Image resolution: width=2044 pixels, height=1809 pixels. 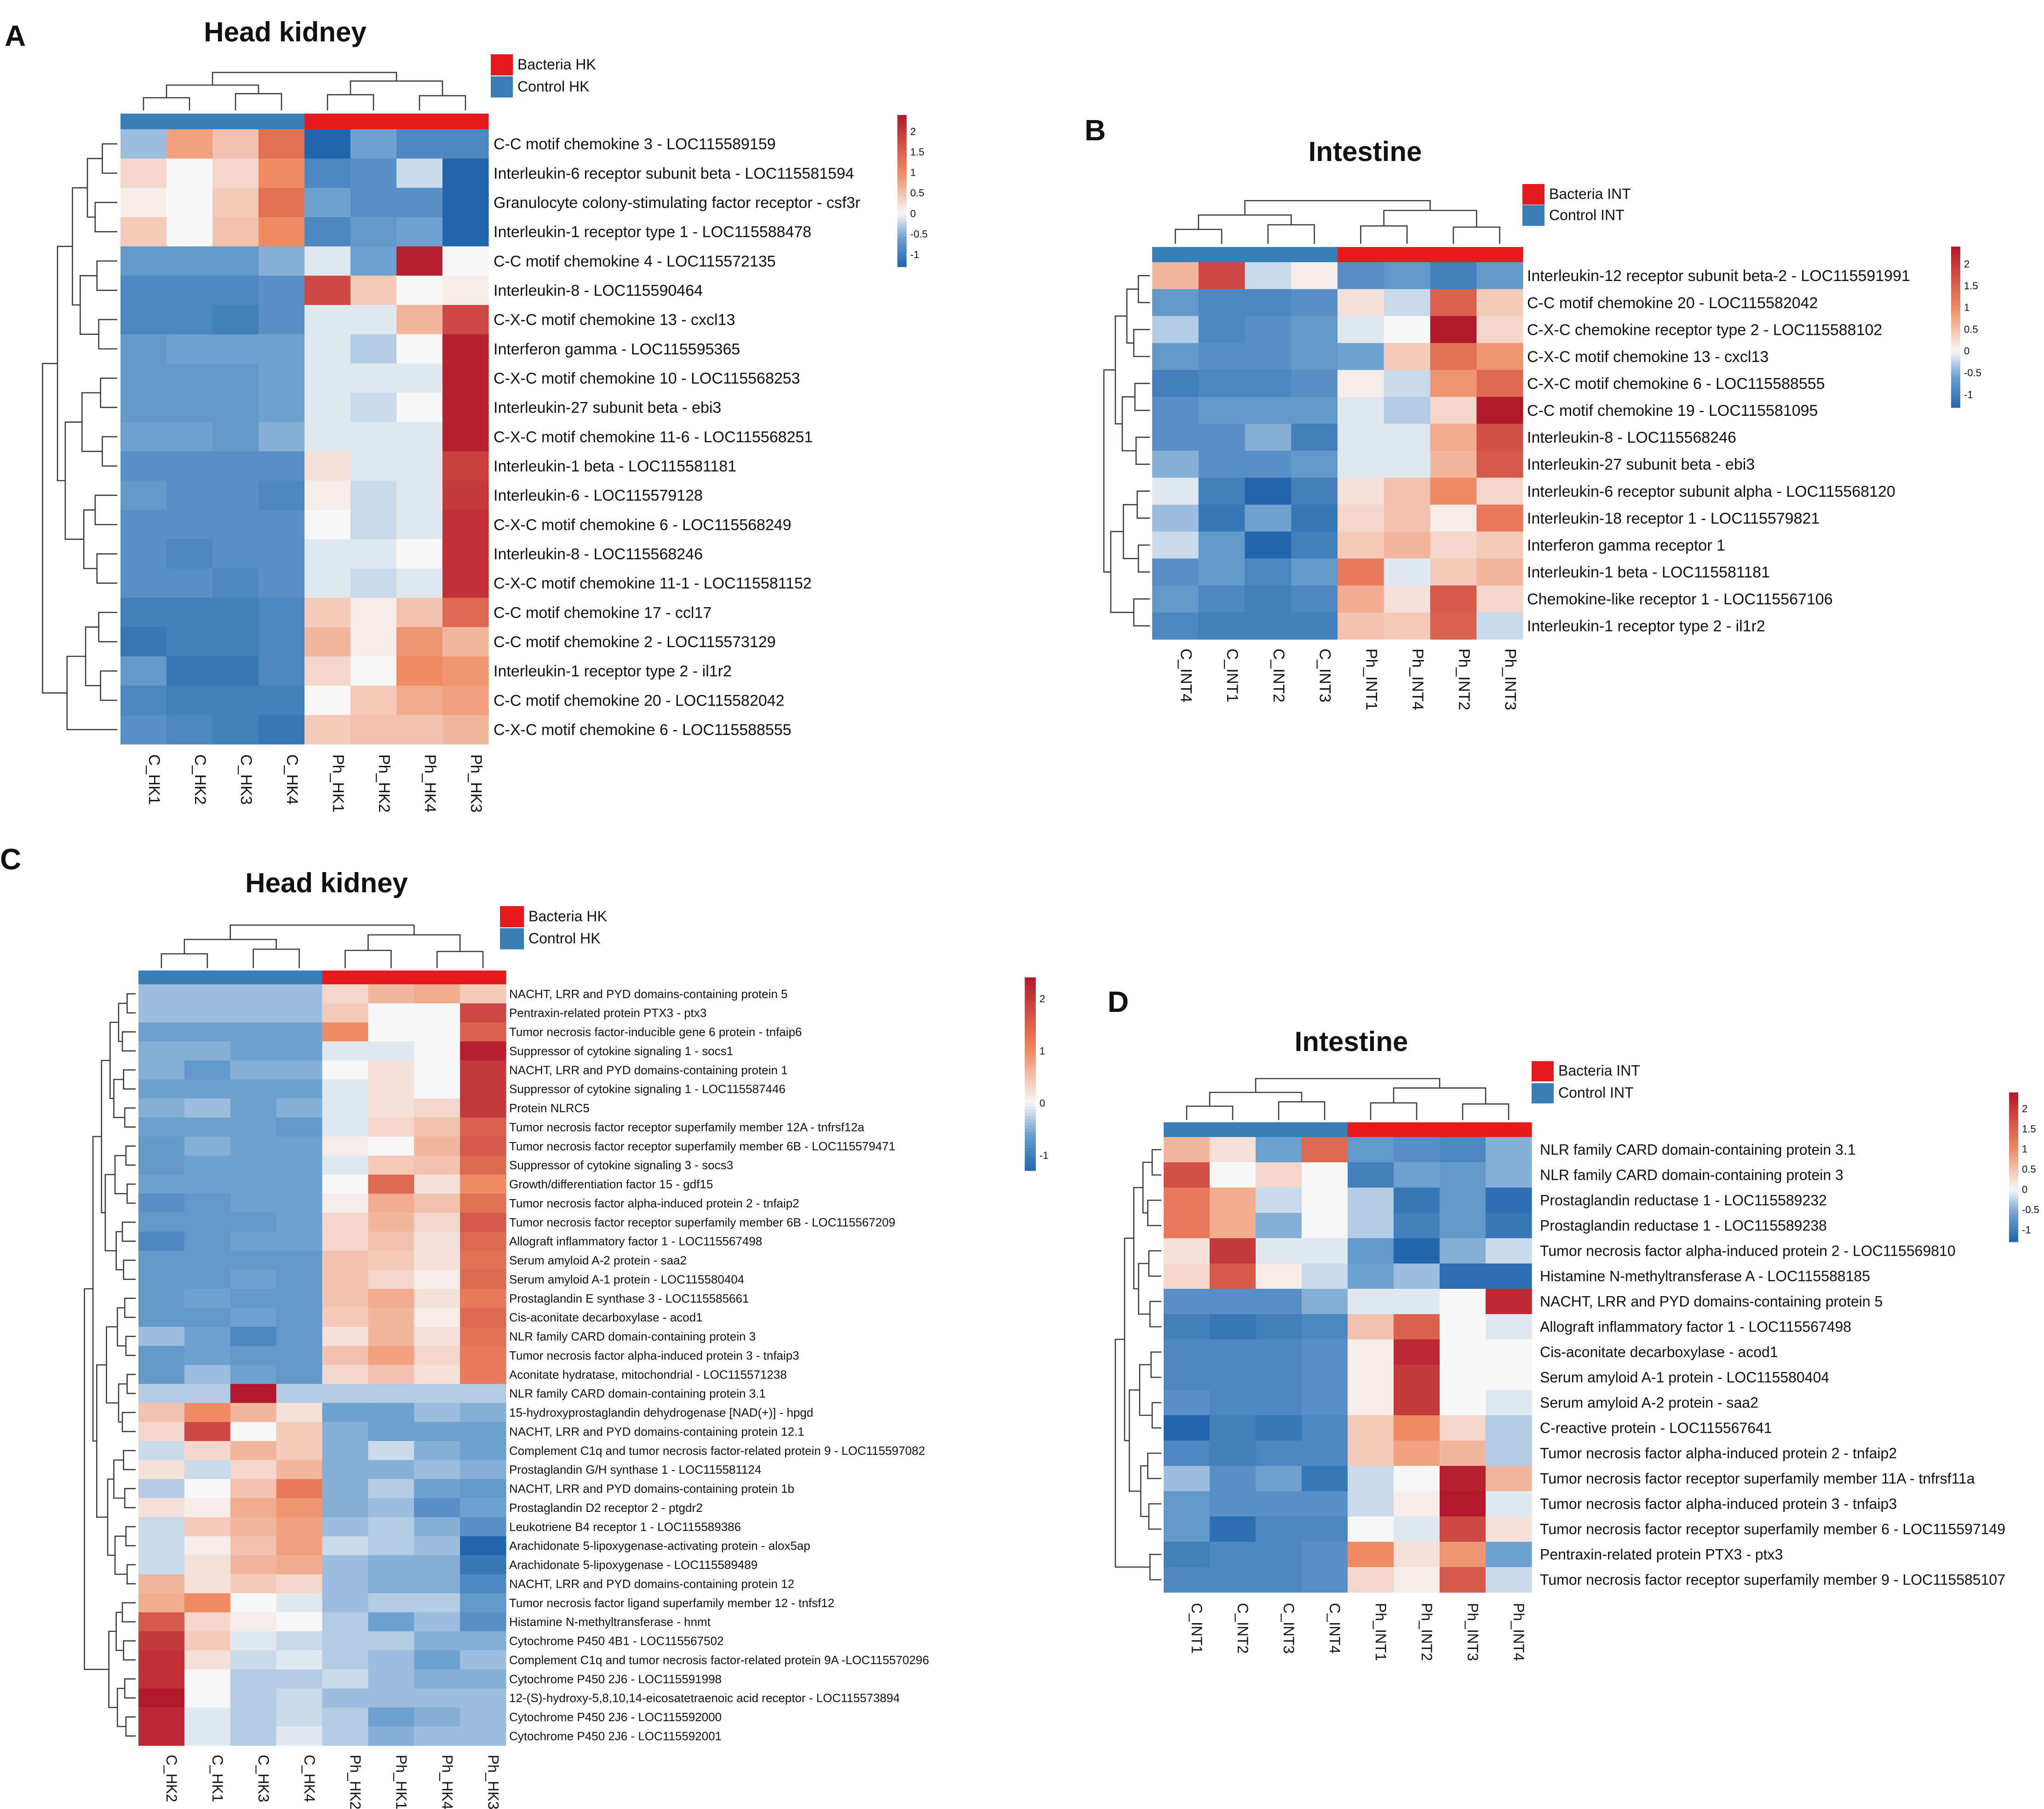 I want to click on legend-label: Bacteria HK, so click(x=567, y=916).